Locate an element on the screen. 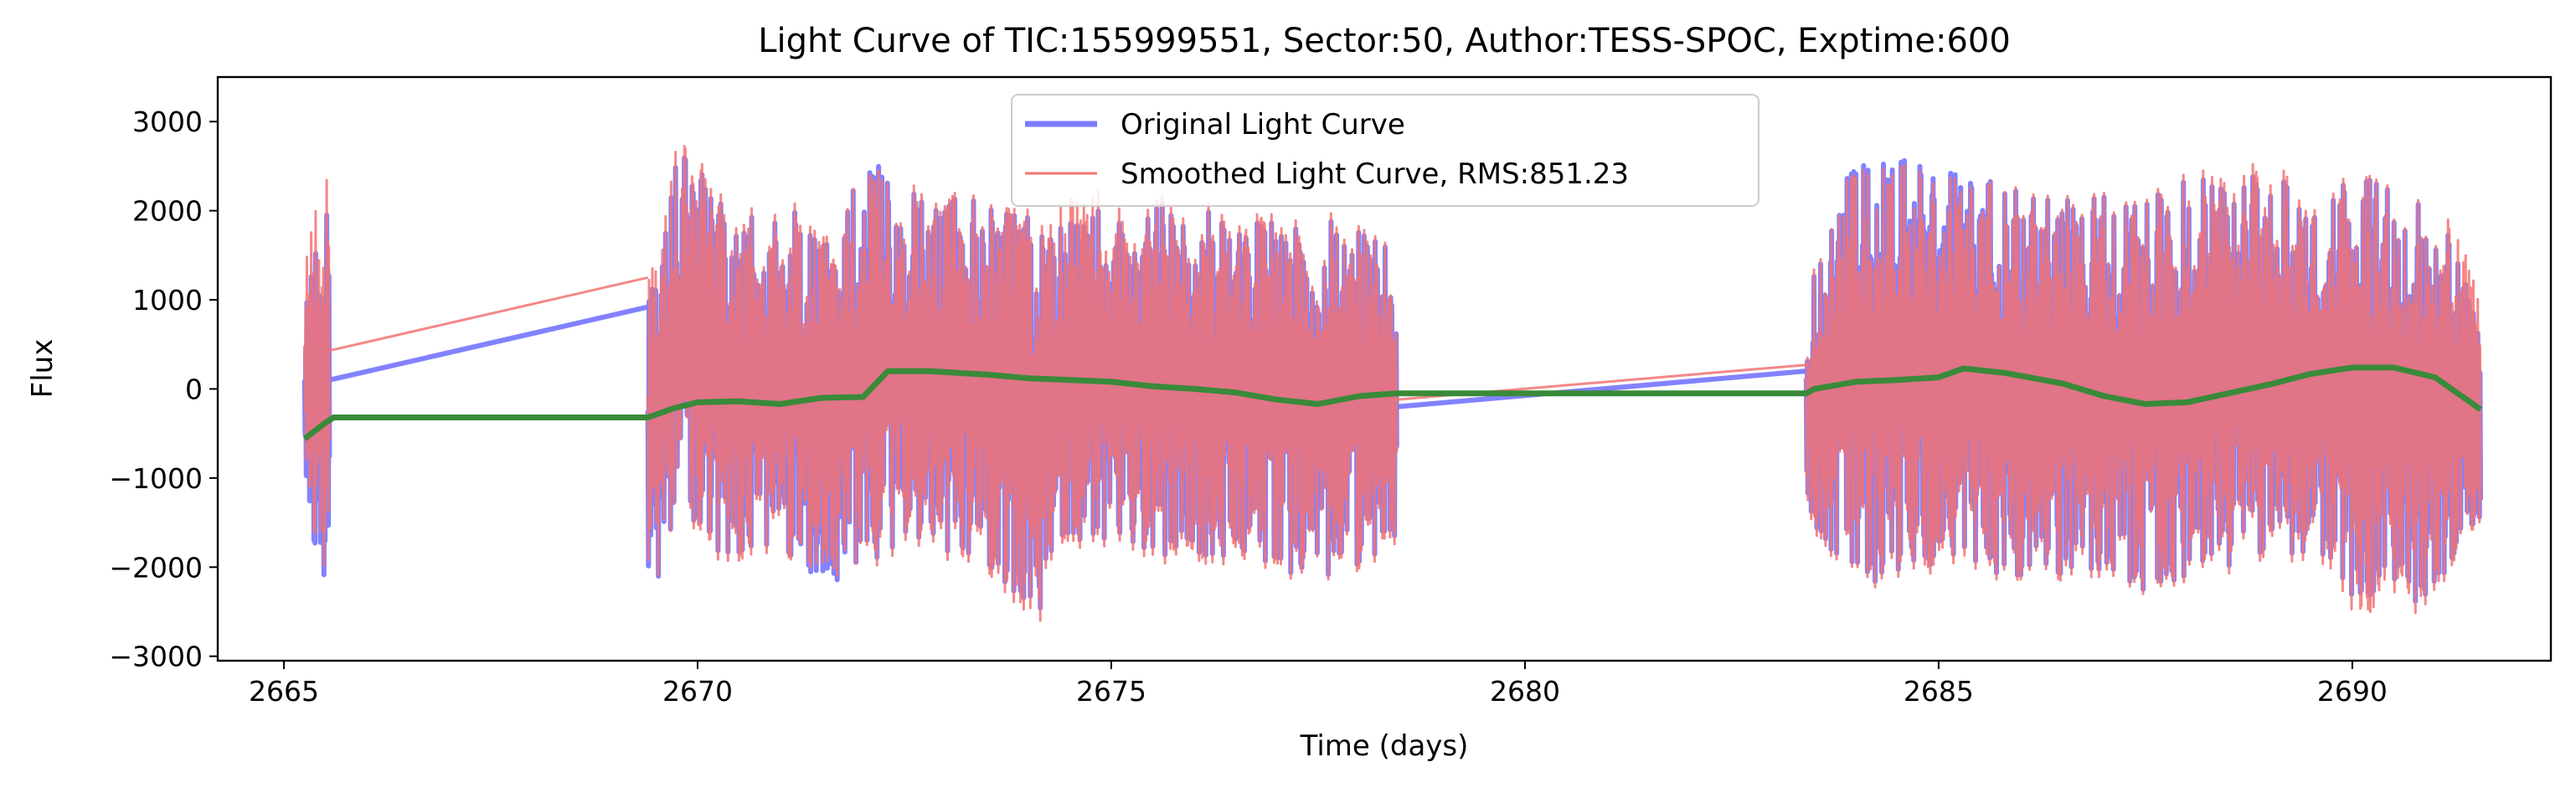 The height and width of the screenshot is (788, 2576). x-tick-label: 2680 is located at coordinates (1525, 691).